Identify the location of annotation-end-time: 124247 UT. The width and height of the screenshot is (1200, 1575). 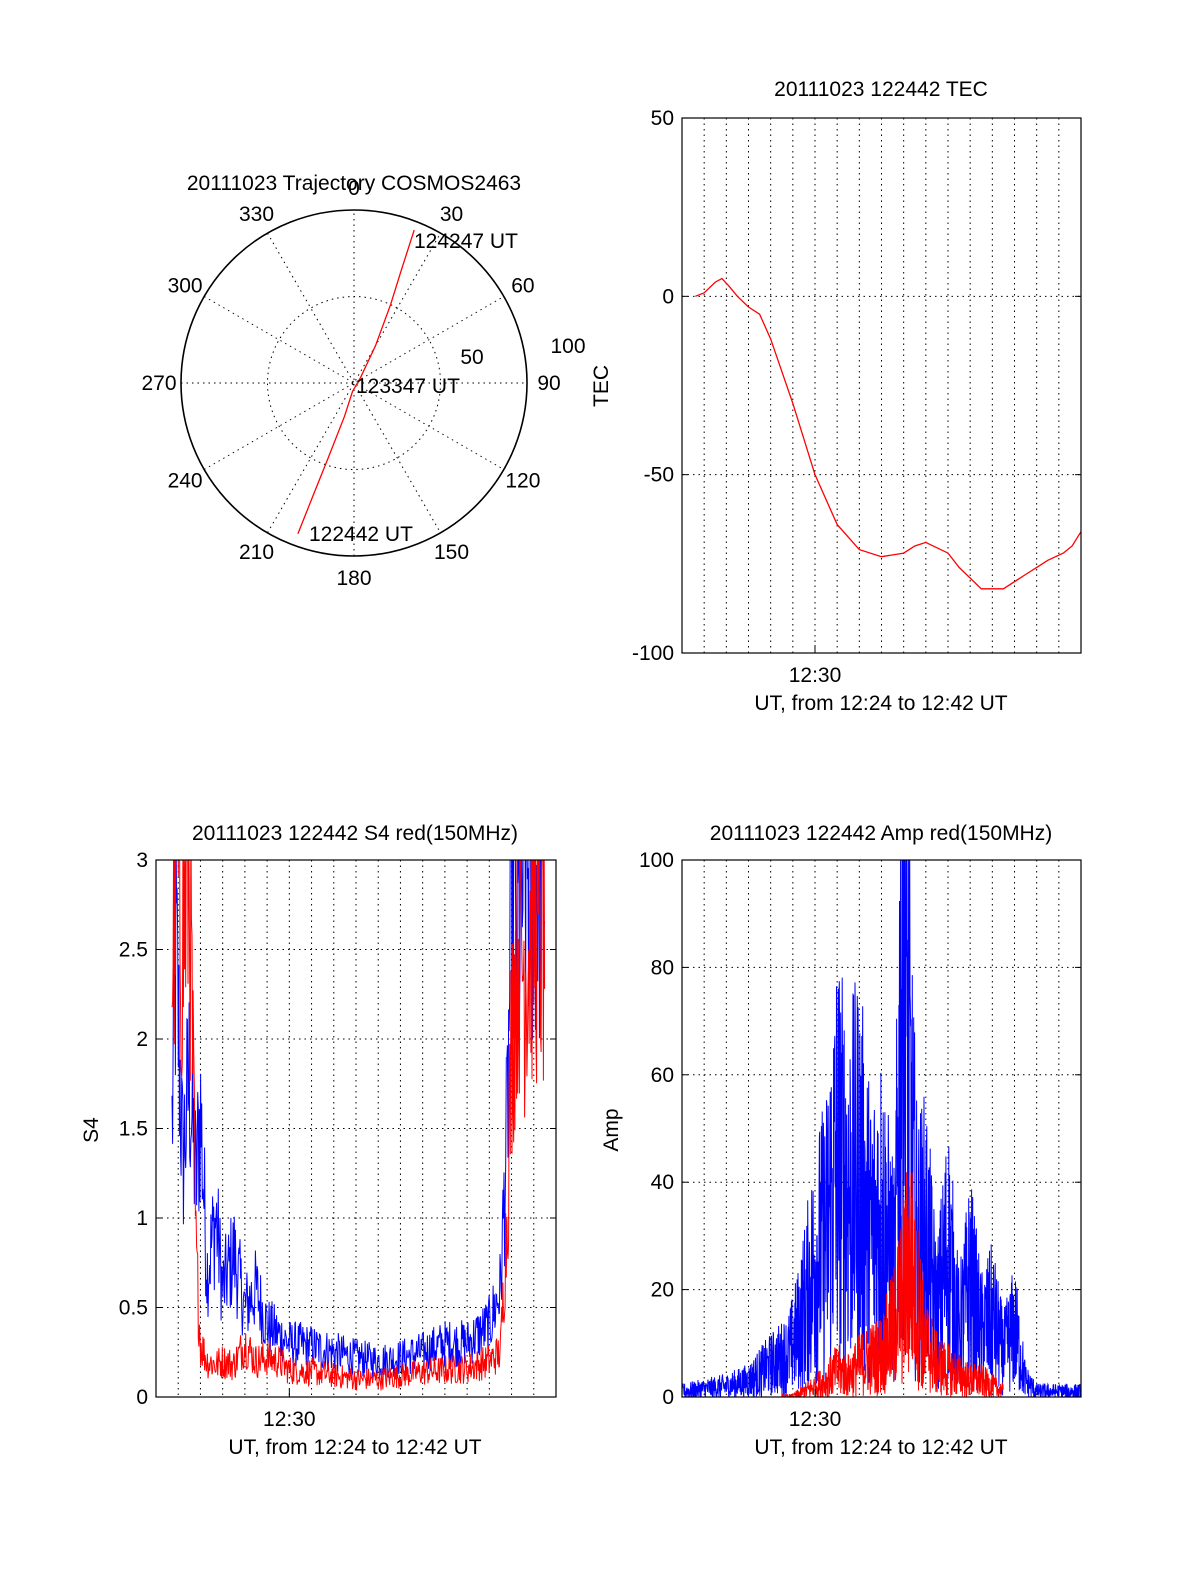
(466, 241).